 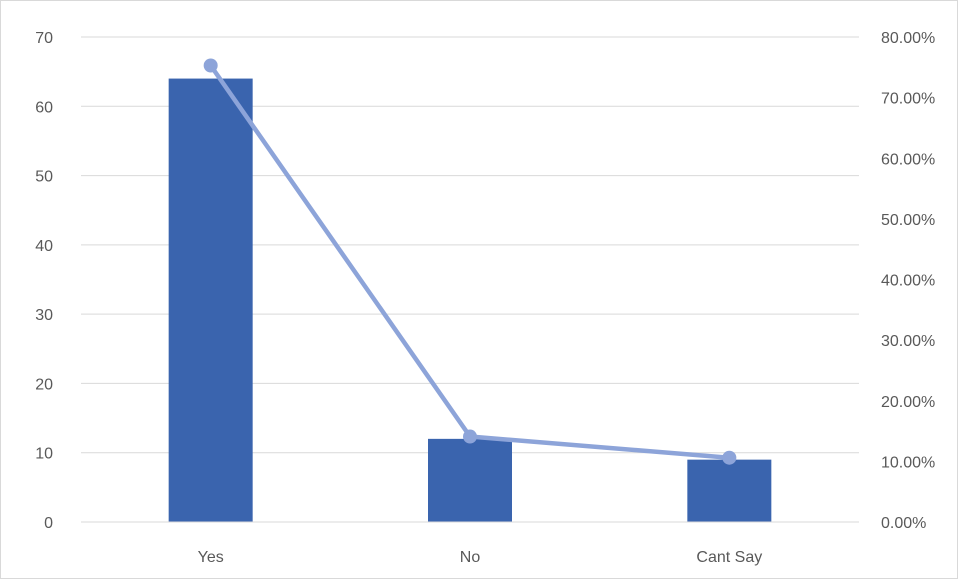 What do you see at coordinates (48, 523) in the screenshot?
I see `left-tick-label: 0` at bounding box center [48, 523].